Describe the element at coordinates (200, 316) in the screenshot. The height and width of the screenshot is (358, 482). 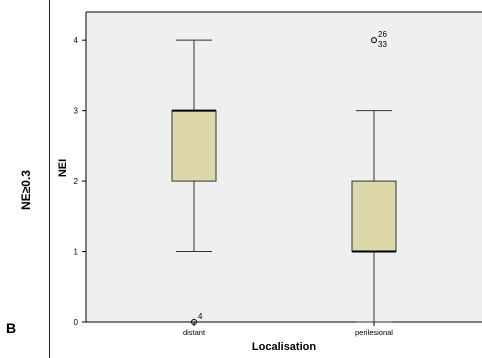
I see `outlier-label: 4` at that location.